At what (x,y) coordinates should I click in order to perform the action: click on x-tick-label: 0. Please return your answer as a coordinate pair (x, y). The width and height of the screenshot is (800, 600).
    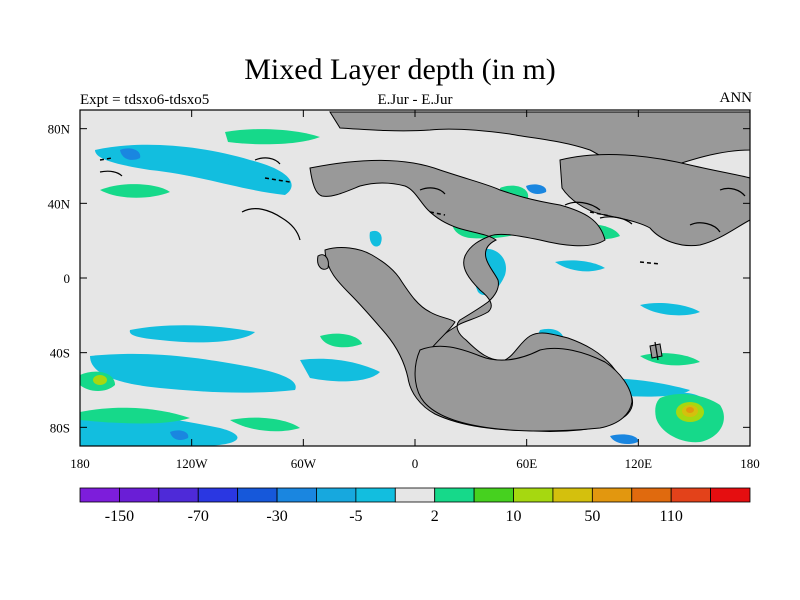
    Looking at the image, I should click on (415, 463).